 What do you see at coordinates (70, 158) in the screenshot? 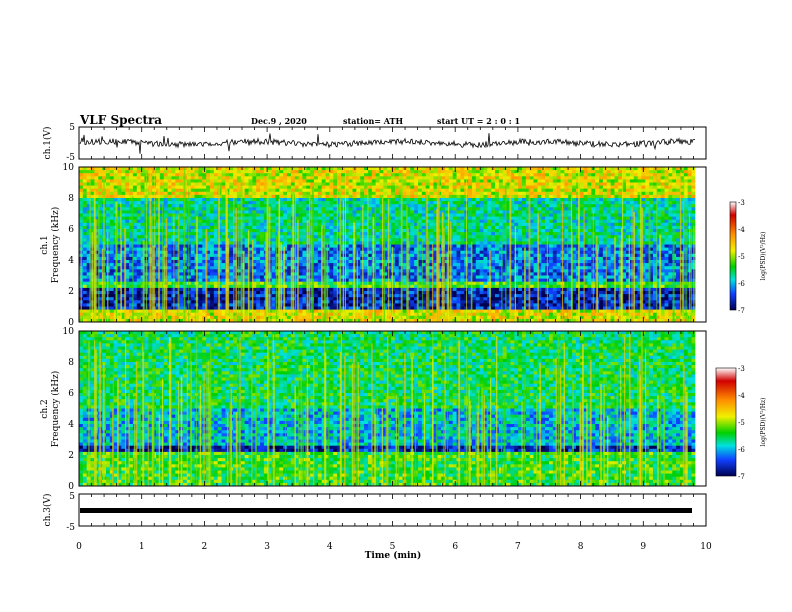
I see `ch1-ytick-bottom: -5` at bounding box center [70, 158].